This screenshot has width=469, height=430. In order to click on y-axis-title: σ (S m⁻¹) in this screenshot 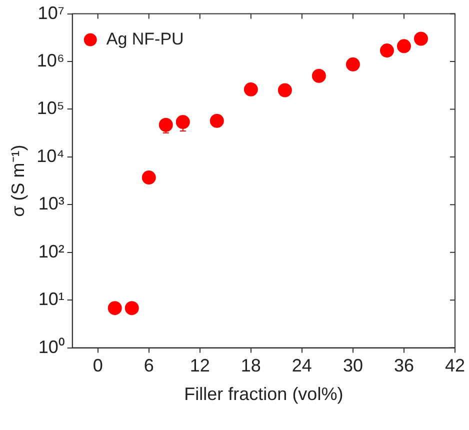, I will do `click(18, 180)`.